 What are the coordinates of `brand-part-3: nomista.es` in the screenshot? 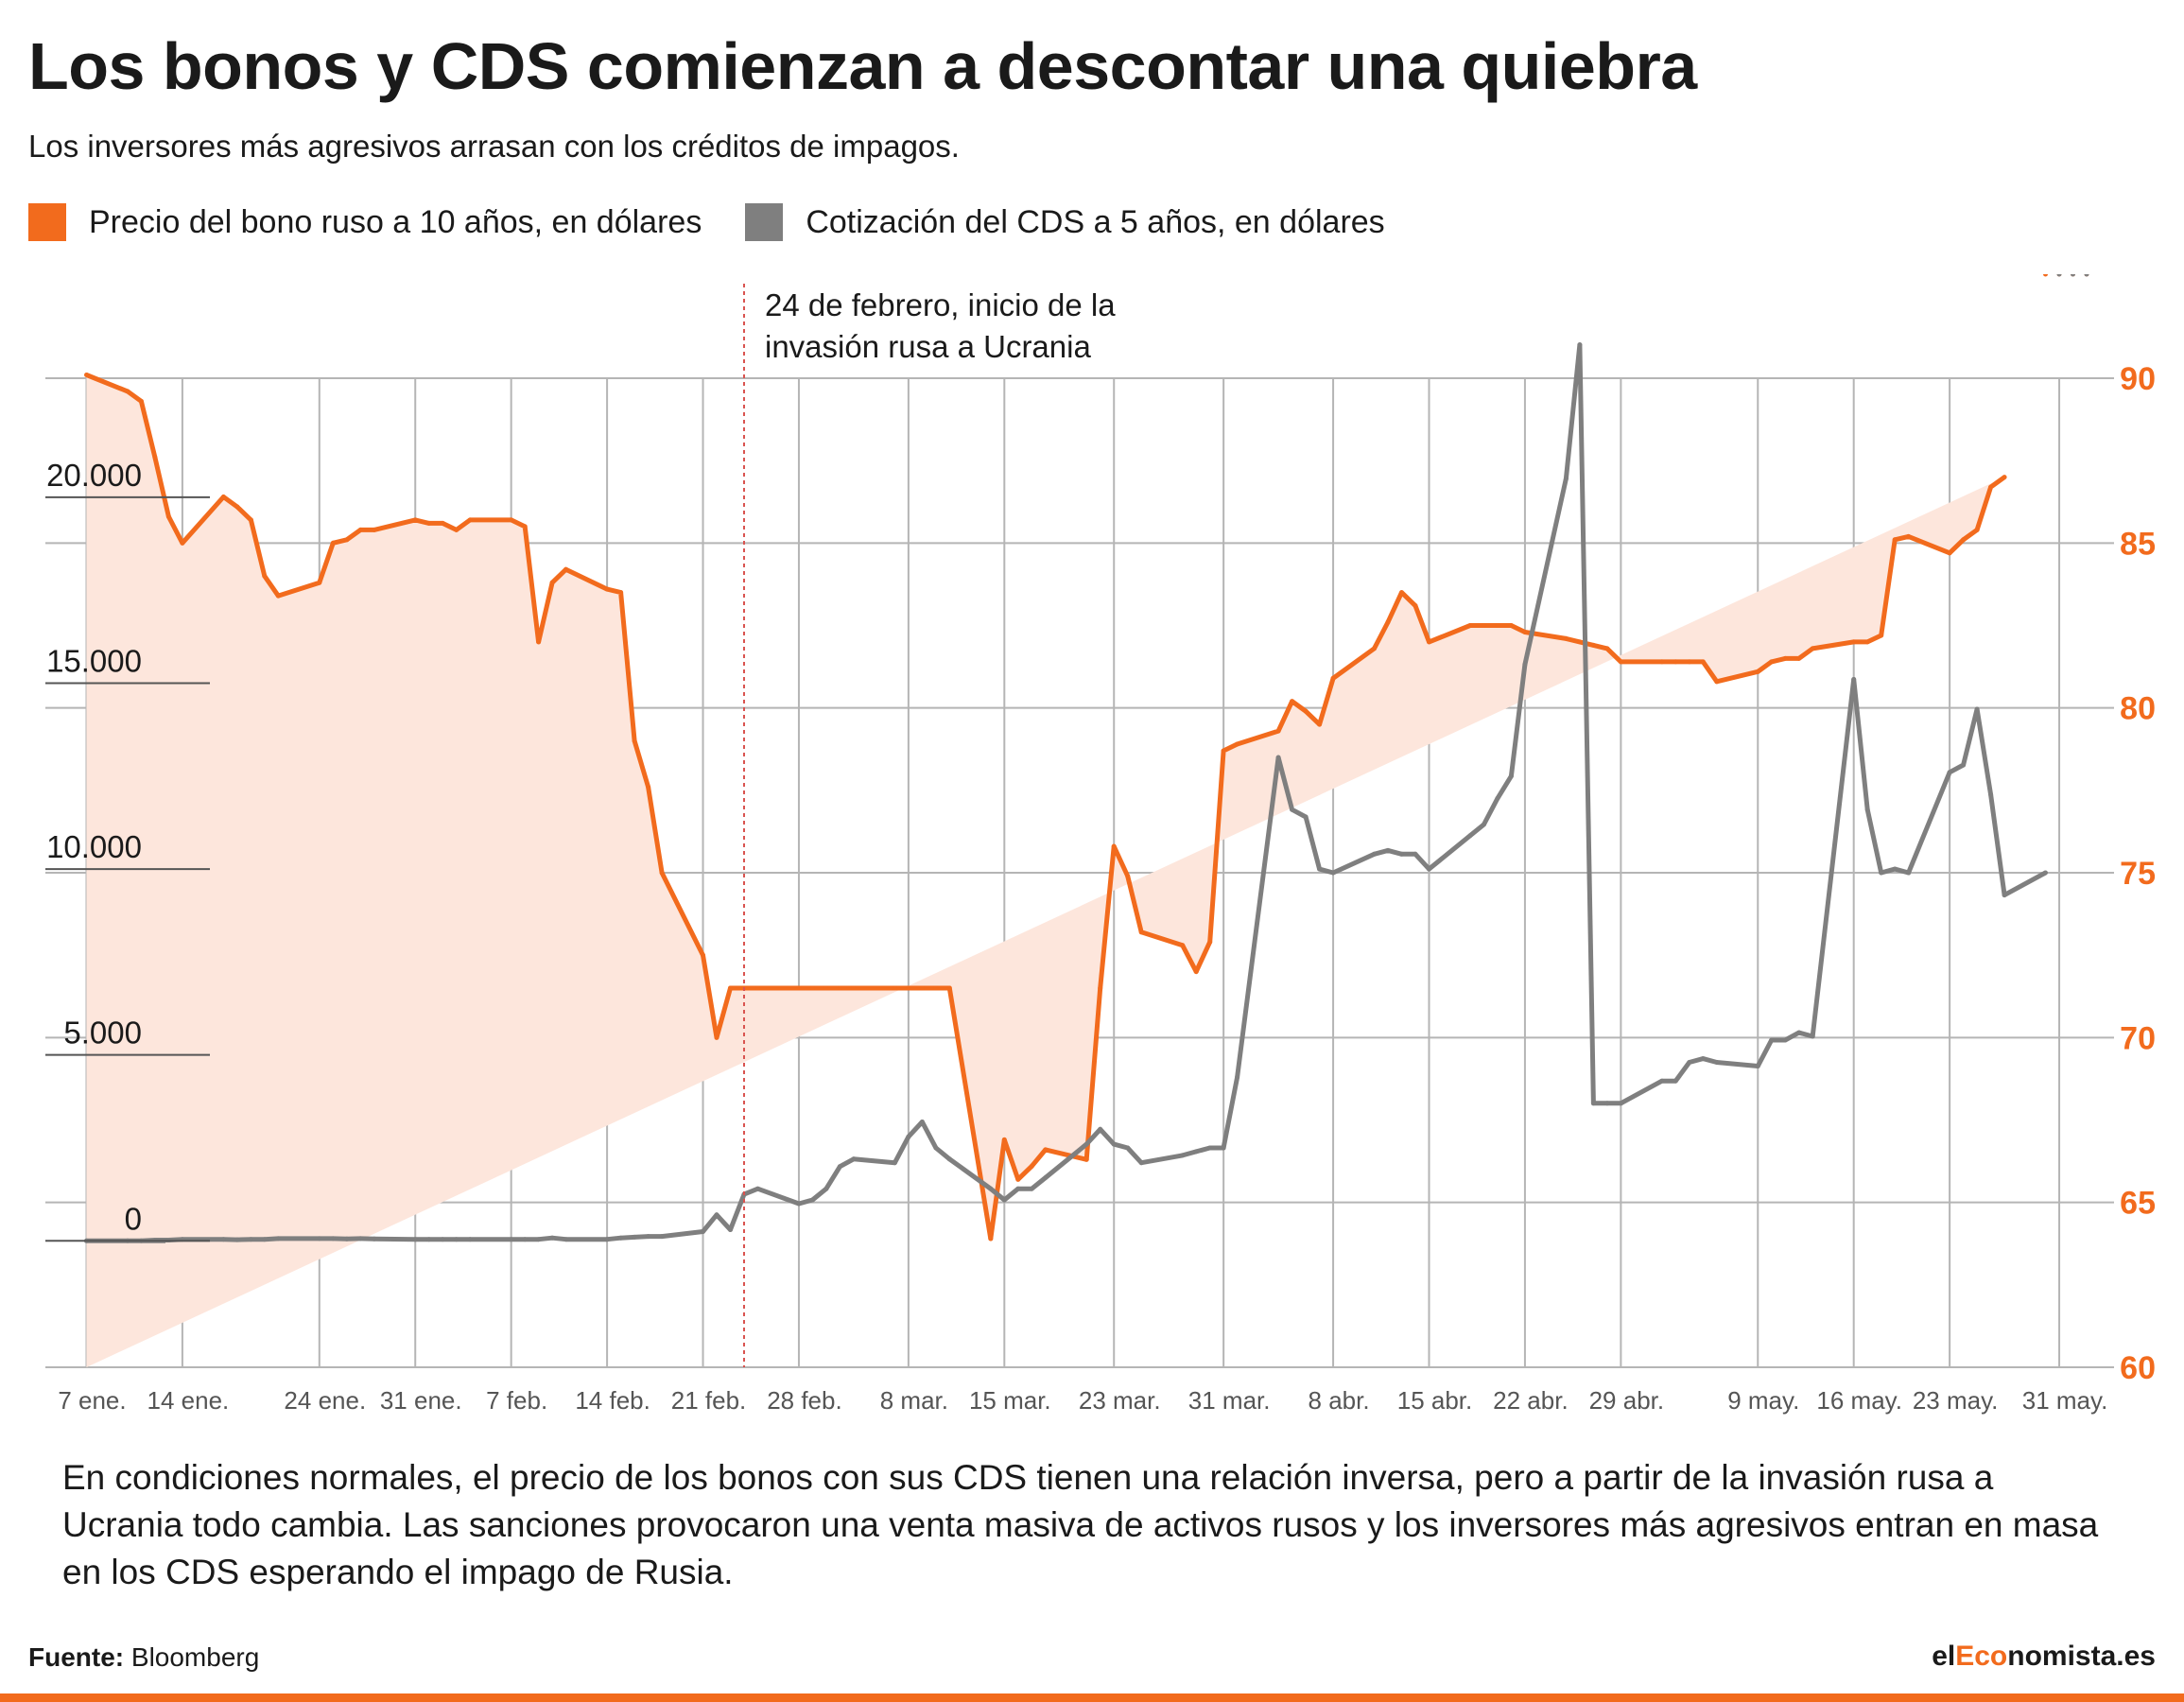 It's located at (2081, 1657).